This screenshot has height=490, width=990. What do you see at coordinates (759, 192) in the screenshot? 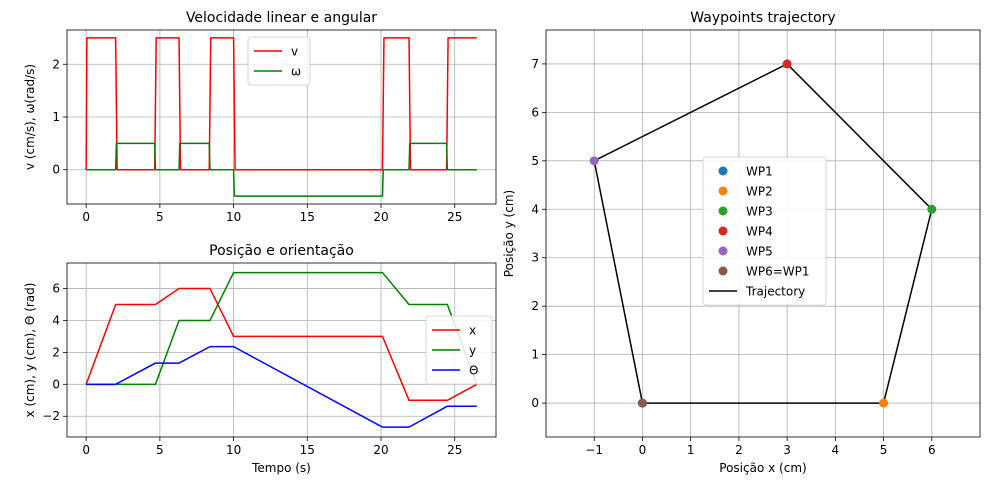
I see `legend-label: WP2` at bounding box center [759, 192].